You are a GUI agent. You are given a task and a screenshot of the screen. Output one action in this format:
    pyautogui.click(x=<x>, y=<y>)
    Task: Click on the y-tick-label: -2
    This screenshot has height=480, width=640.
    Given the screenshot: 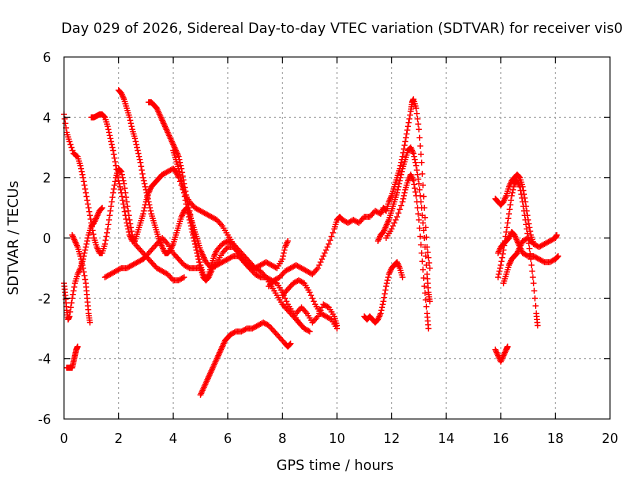 What is the action you would take?
    pyautogui.click(x=44, y=299)
    